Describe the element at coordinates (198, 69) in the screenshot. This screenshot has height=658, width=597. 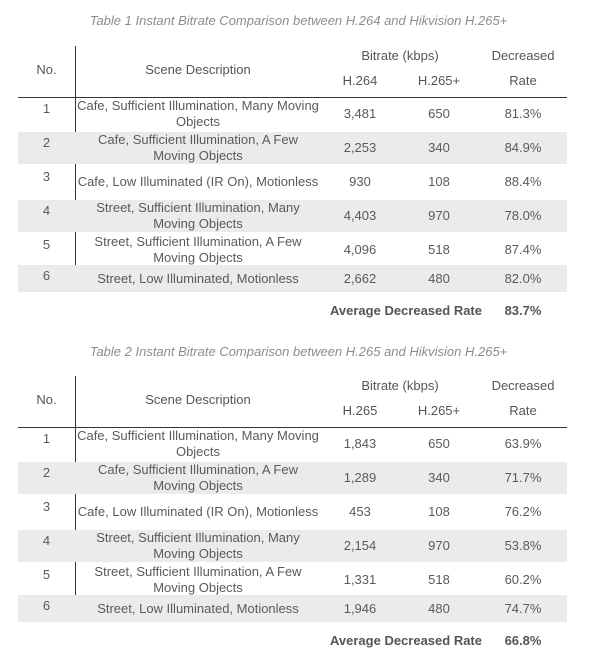
I see `table-1-header-scene: Scene Description` at that location.